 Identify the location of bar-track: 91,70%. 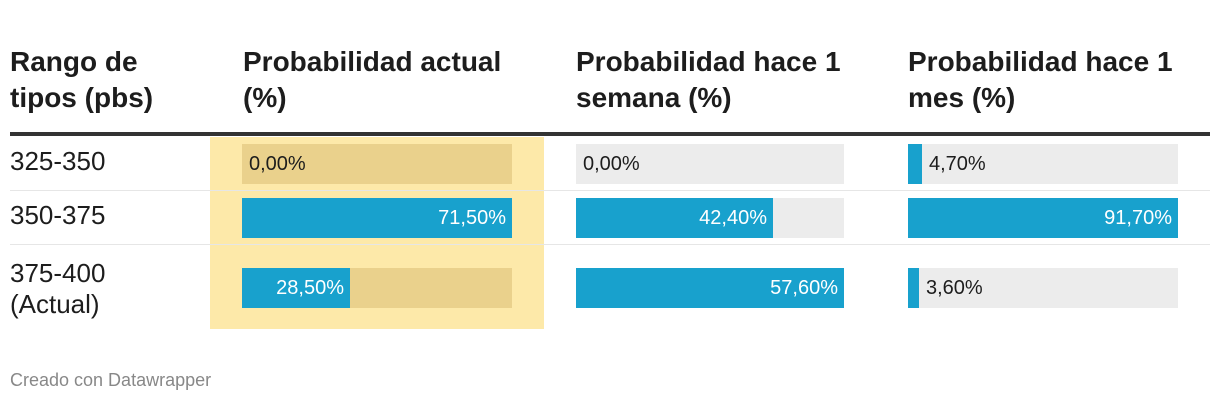
(1043, 218).